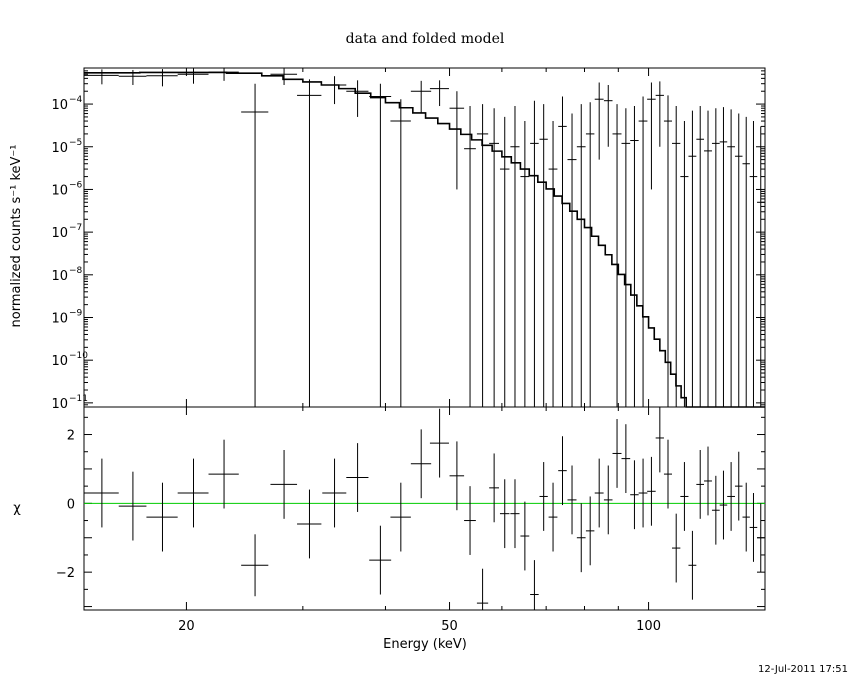 The width and height of the screenshot is (850, 680). Describe the element at coordinates (78, 356) in the screenshot. I see `y-tick-label-exponent: −10` at that location.